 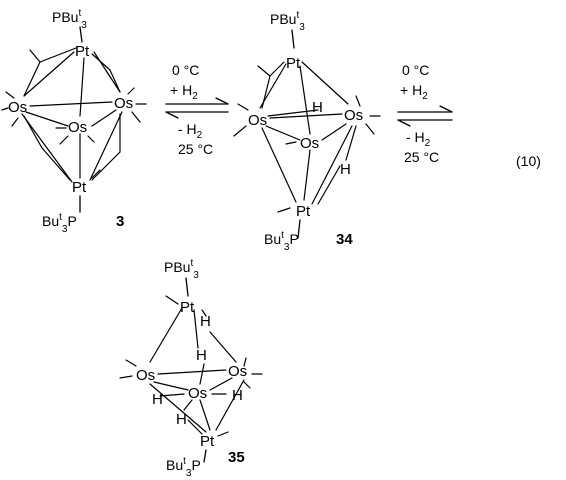 I want to click on c34-bottom-ligand: But3P, so click(x=281, y=241).